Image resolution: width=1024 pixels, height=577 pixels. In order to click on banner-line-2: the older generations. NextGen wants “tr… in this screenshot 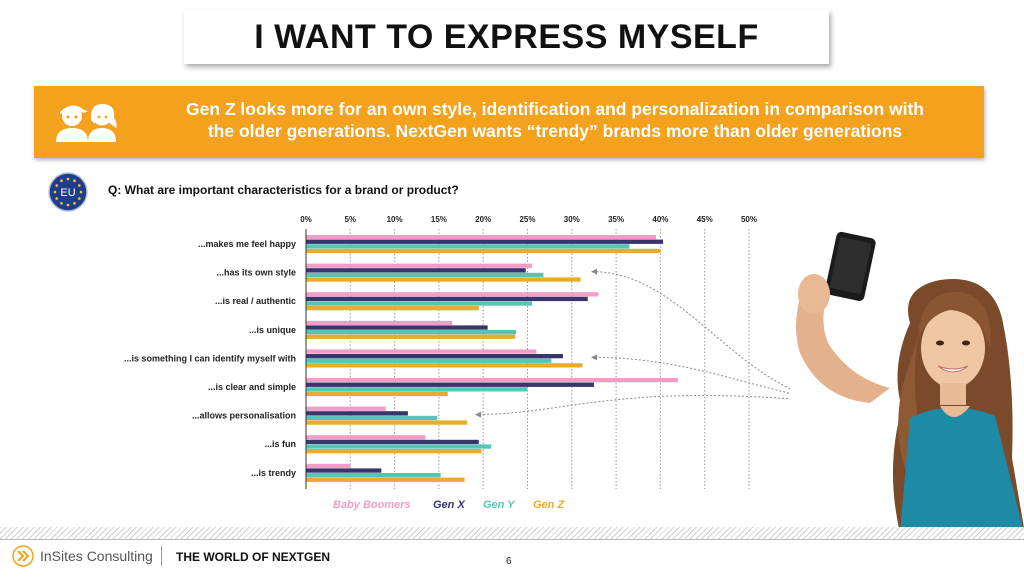, I will do `click(555, 131)`.